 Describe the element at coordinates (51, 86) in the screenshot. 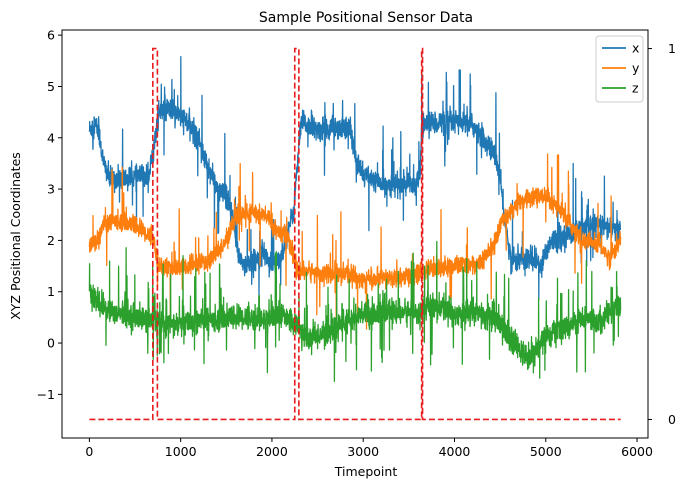

I see `y-tick-label: 5` at that location.